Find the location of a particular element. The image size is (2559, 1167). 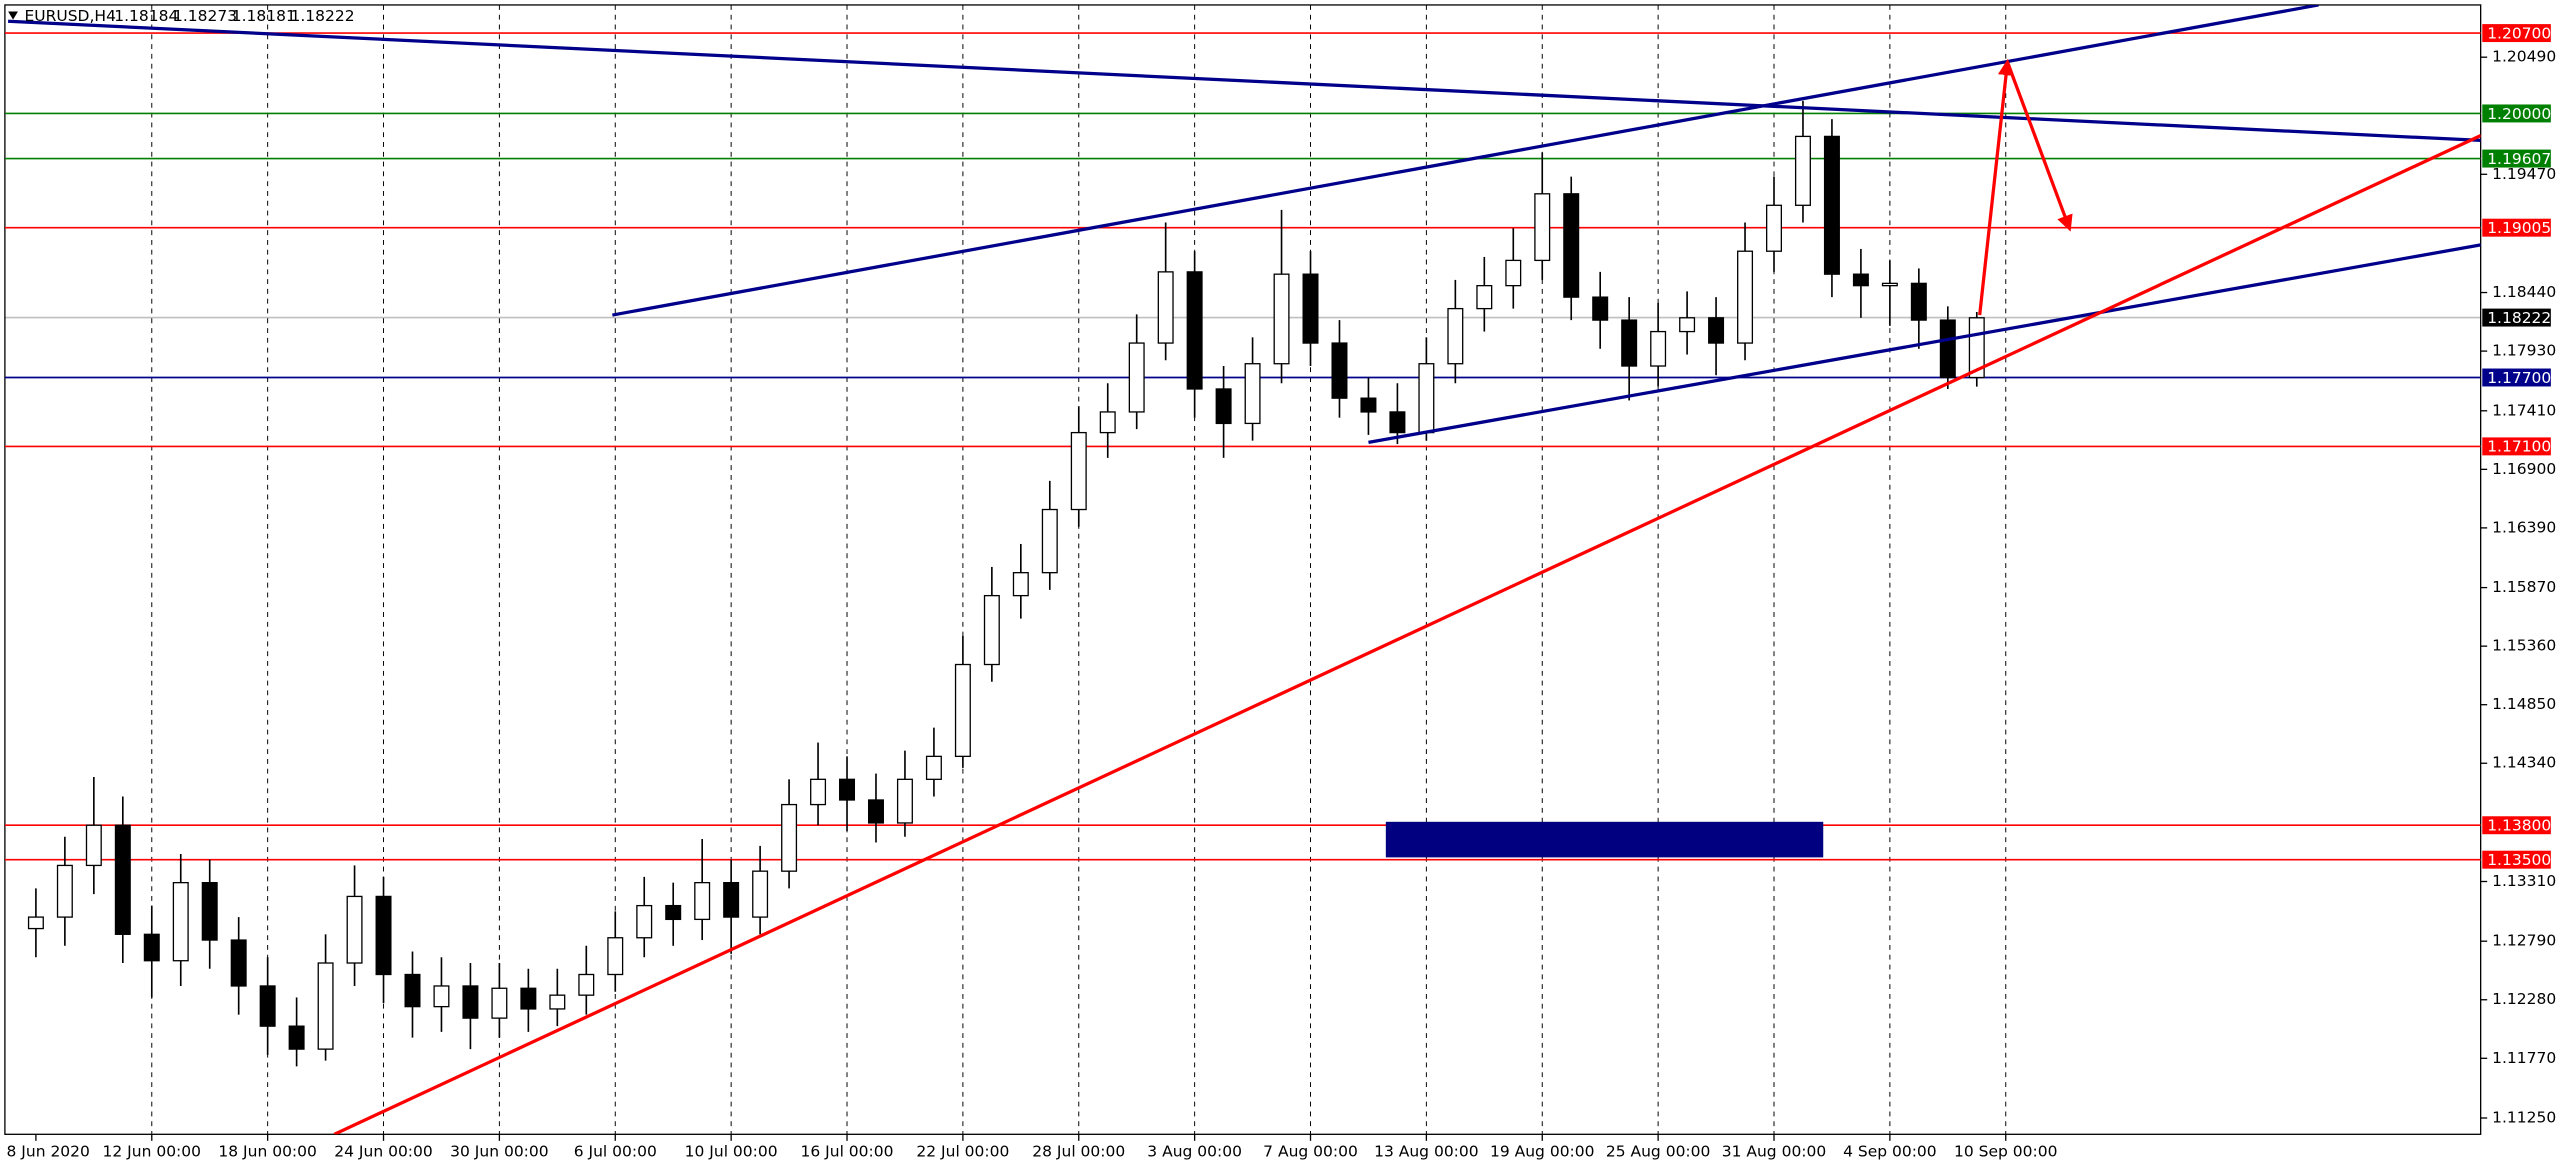

x-tick-label: 8 Jun 2020 is located at coordinates (48, 1152).